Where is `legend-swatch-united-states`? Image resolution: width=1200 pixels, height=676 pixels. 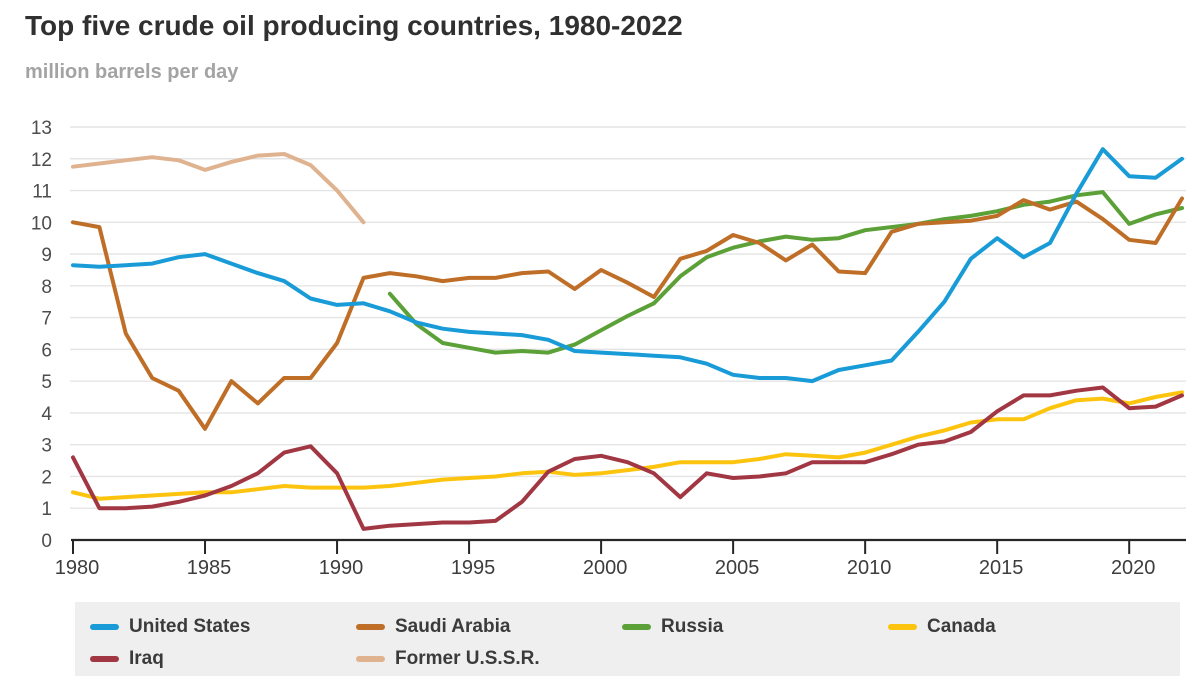
legend-swatch-united-states is located at coordinates (104, 627).